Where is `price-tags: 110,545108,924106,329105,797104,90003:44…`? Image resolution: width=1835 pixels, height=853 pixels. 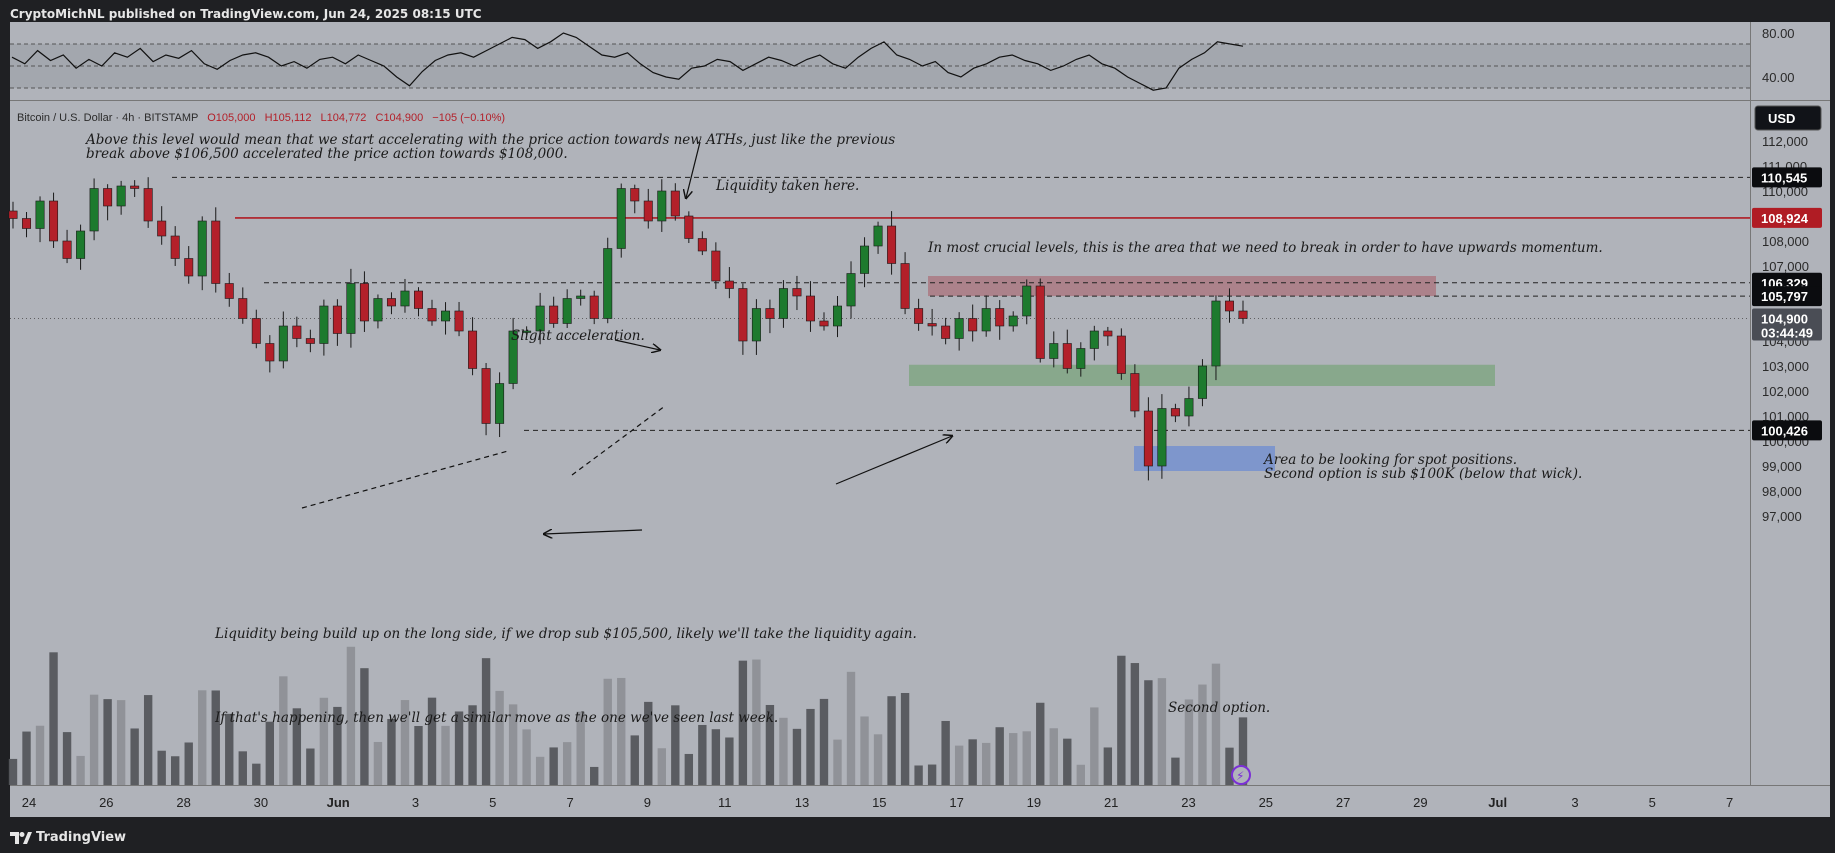
price-tags: 110,545108,924106,329105,797104,90003:44… is located at coordinates (1787, 304).